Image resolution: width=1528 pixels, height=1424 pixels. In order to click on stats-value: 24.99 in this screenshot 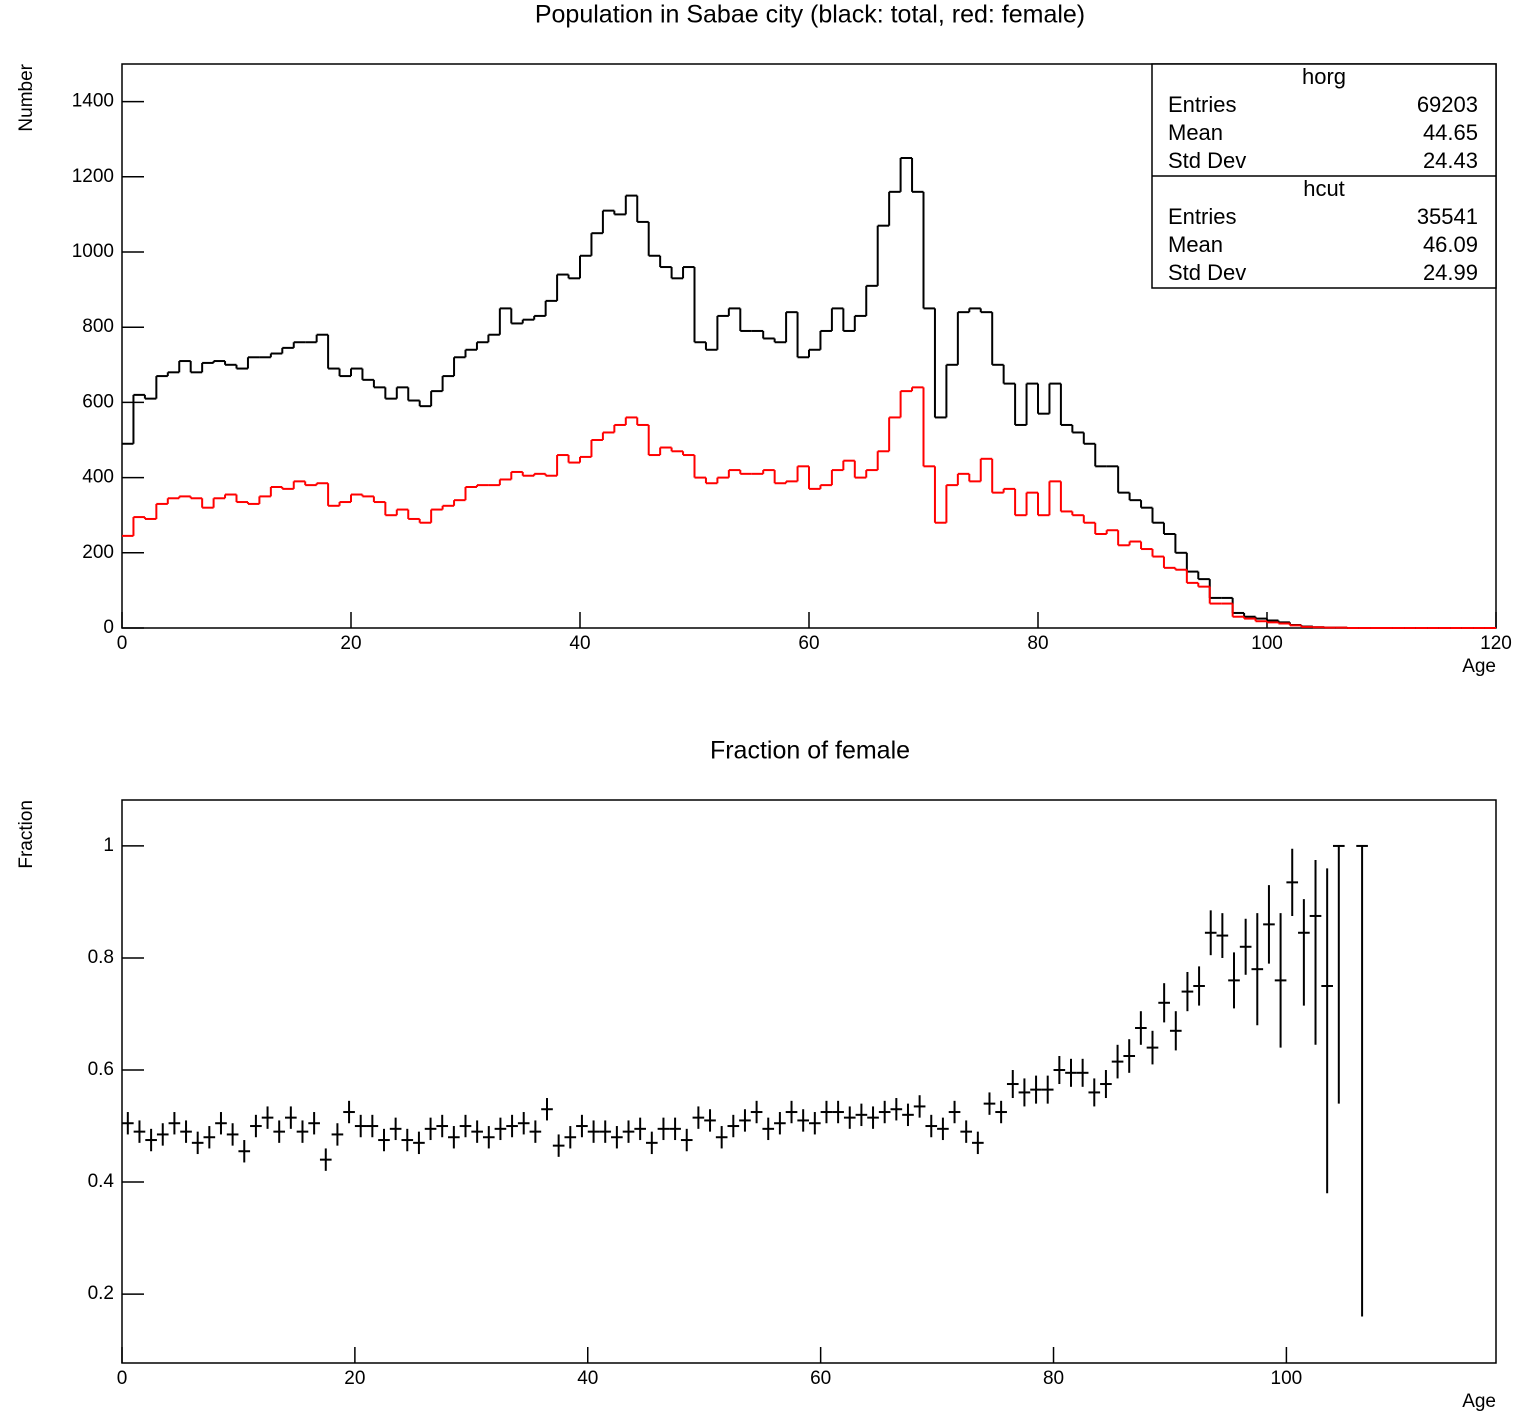, I will do `click(1450, 272)`.